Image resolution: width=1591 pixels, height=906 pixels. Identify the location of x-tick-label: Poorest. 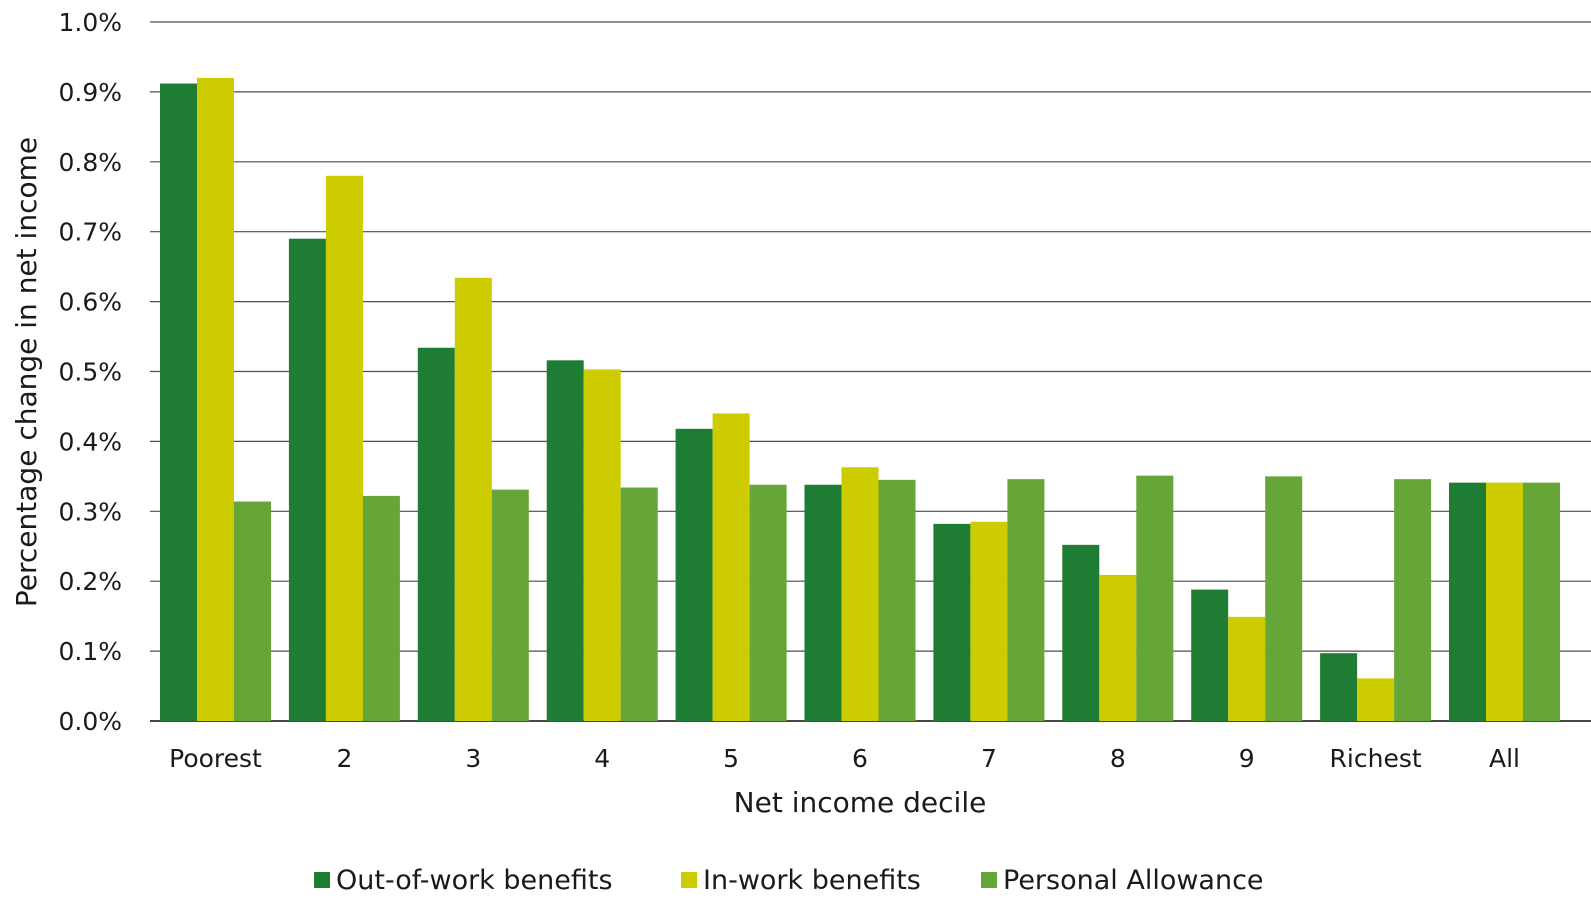
(215, 758).